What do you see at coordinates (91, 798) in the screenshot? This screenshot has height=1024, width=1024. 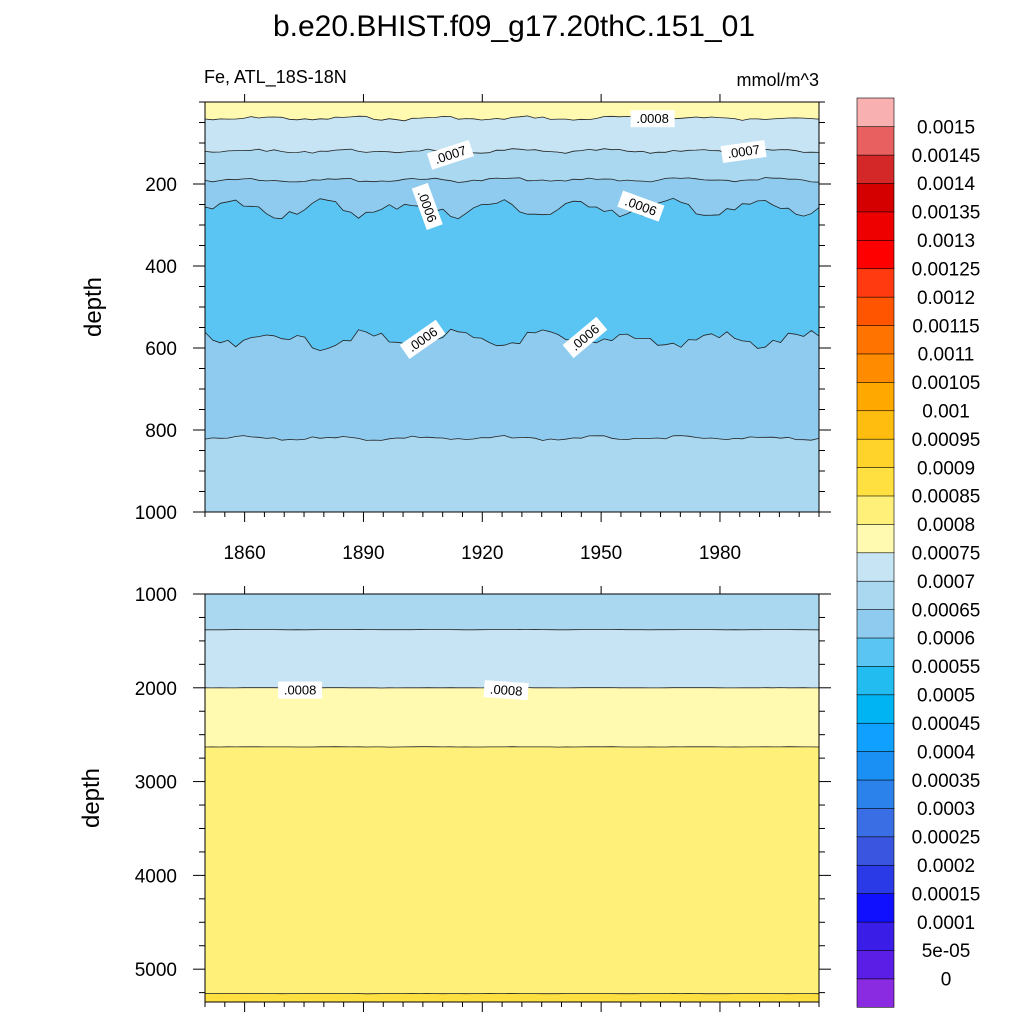 I see `y-axis-label: depth` at bounding box center [91, 798].